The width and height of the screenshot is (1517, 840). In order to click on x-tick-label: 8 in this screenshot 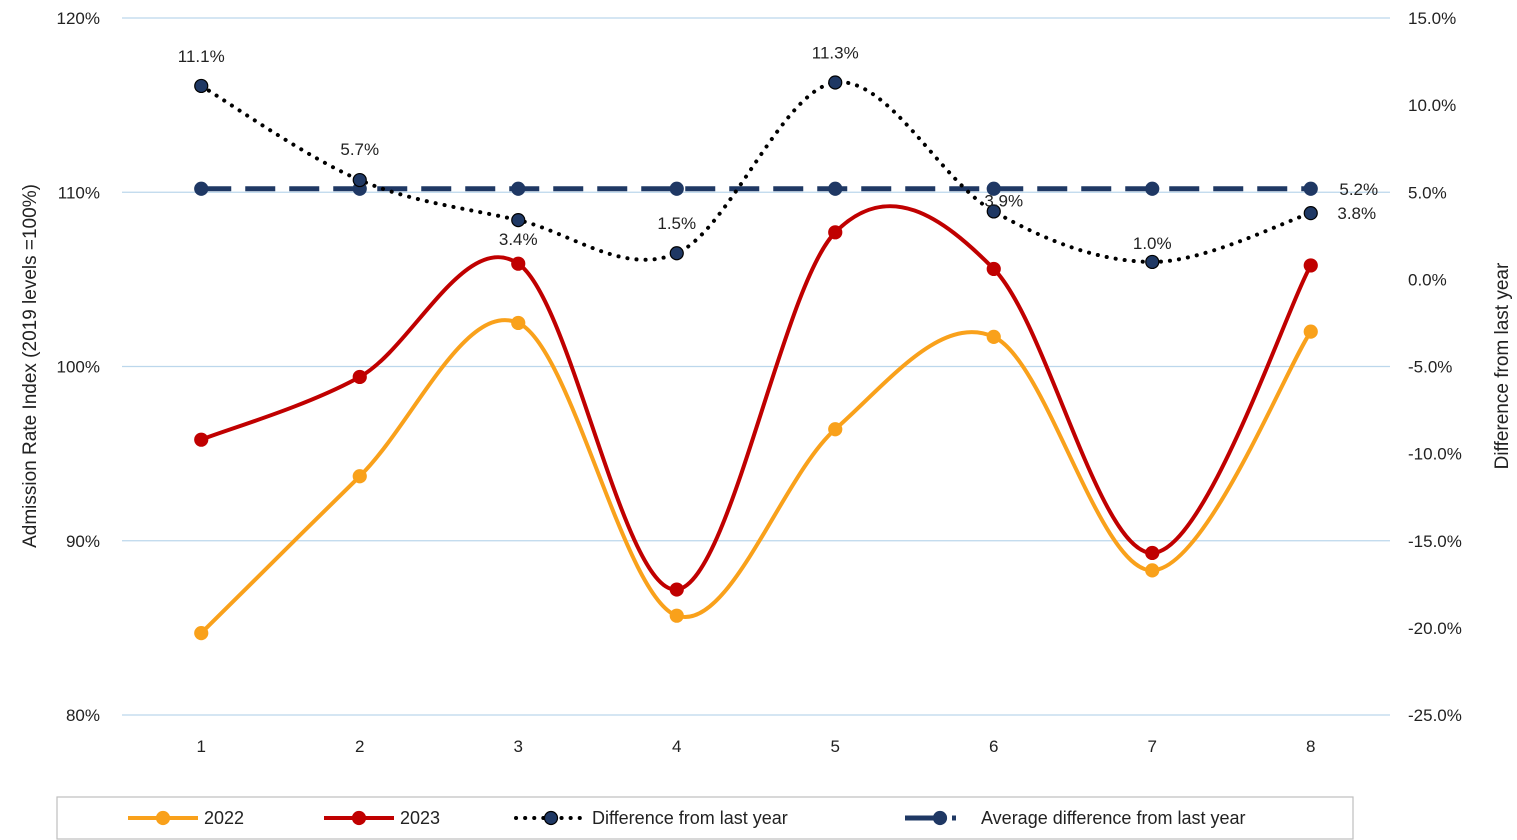, I will do `click(1310, 746)`.